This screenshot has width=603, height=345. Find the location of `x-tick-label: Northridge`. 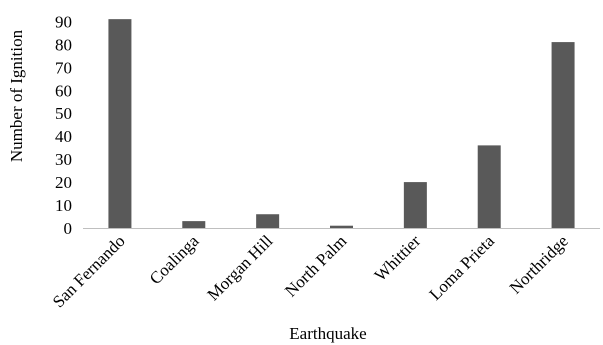

x-tick-label: Northridge is located at coordinates (539, 264).